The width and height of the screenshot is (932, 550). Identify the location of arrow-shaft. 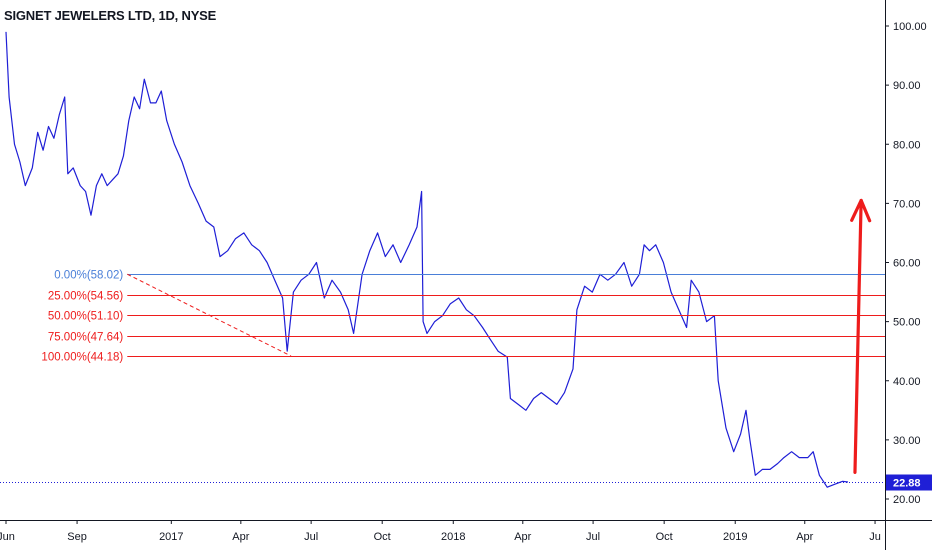
(858, 336).